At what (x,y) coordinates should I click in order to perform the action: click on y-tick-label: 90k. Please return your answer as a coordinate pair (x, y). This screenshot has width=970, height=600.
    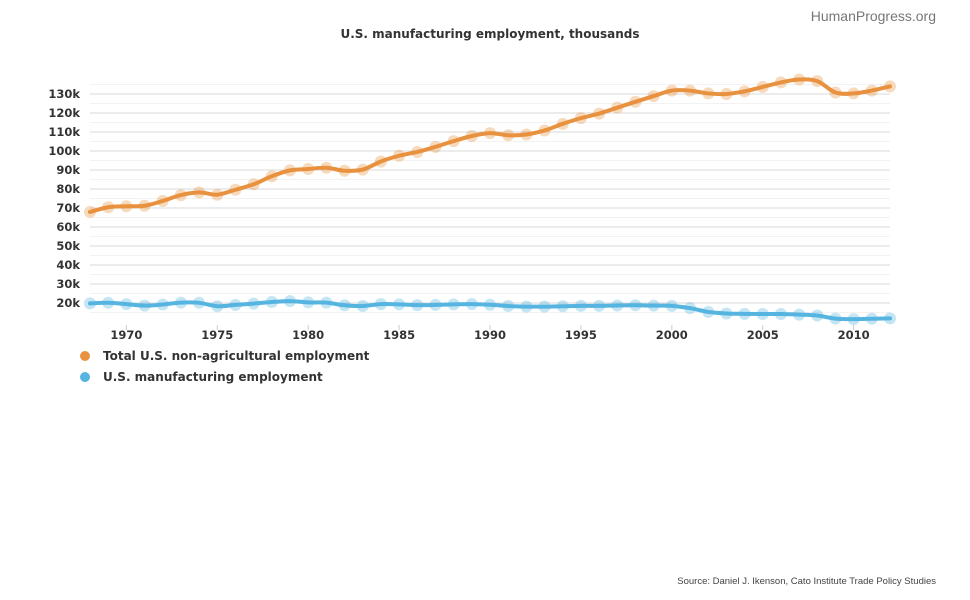
    Looking at the image, I should click on (68, 170).